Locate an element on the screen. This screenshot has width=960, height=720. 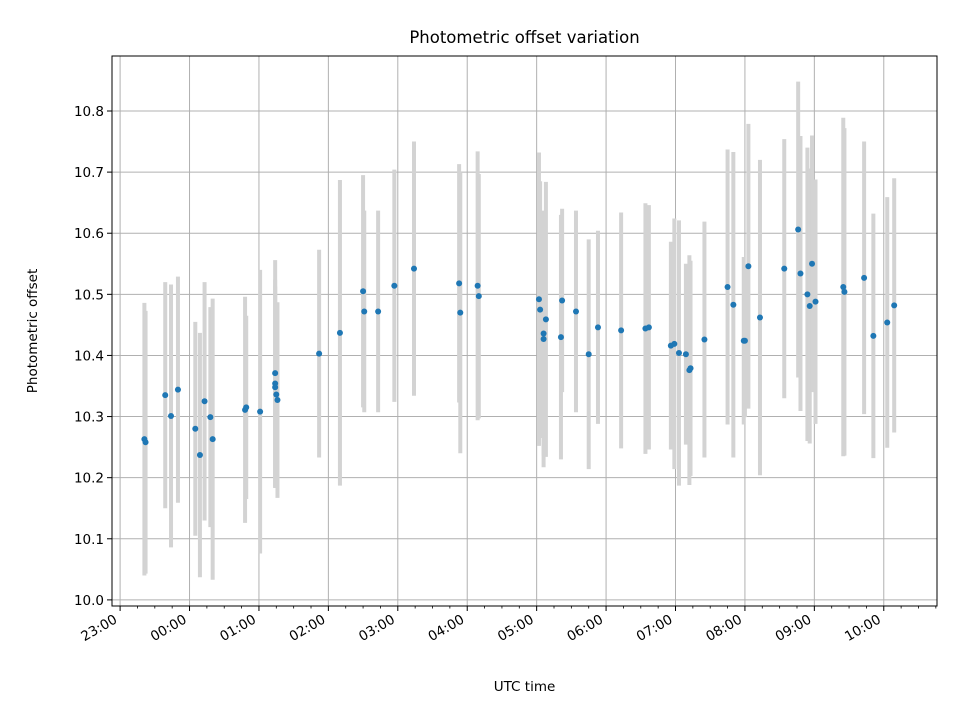
y-tick-label: 10.4 is located at coordinates (89, 356).